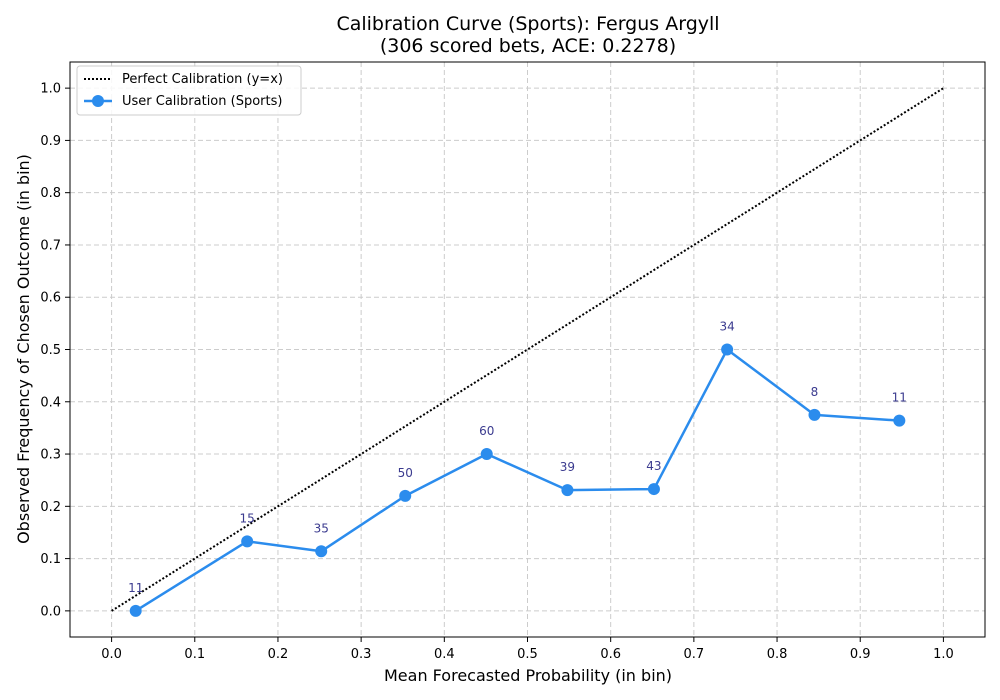 This screenshot has height=700, width=1000. What do you see at coordinates (567, 467) in the screenshot?
I see `bin-count-label: 39` at bounding box center [567, 467].